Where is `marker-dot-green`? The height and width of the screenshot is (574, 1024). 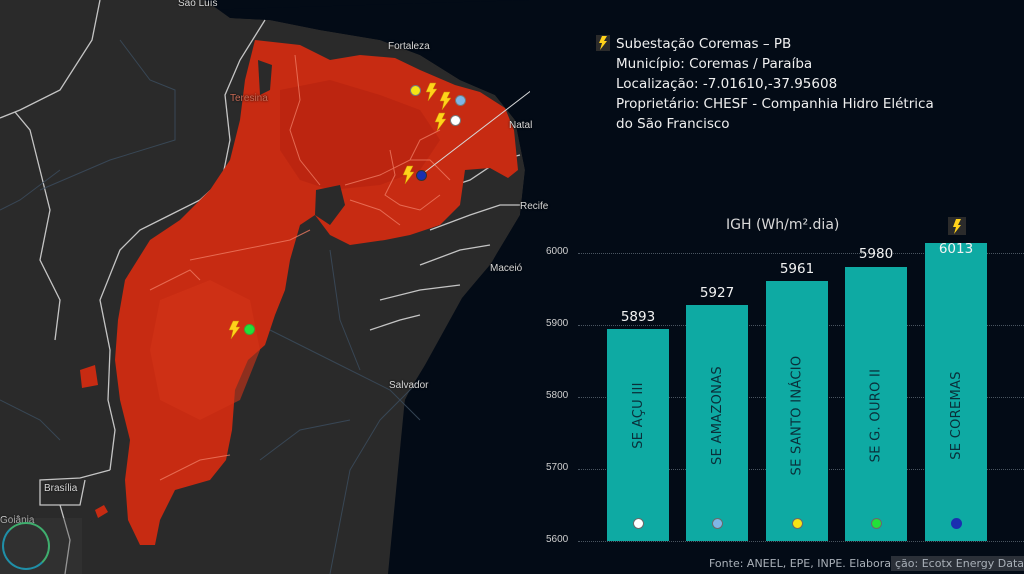
marker-dot-green is located at coordinates (876, 523).